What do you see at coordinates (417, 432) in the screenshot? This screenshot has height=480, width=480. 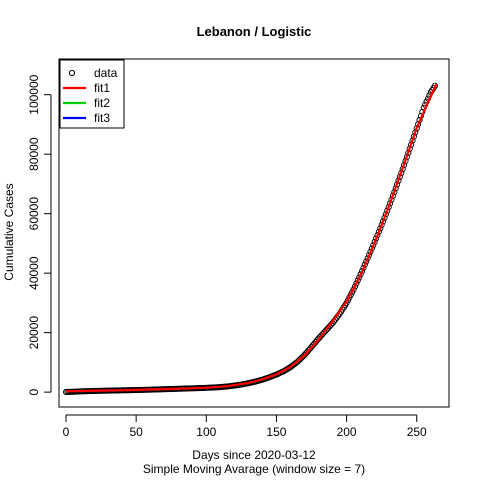 I see `x-tick-label: 250` at bounding box center [417, 432].